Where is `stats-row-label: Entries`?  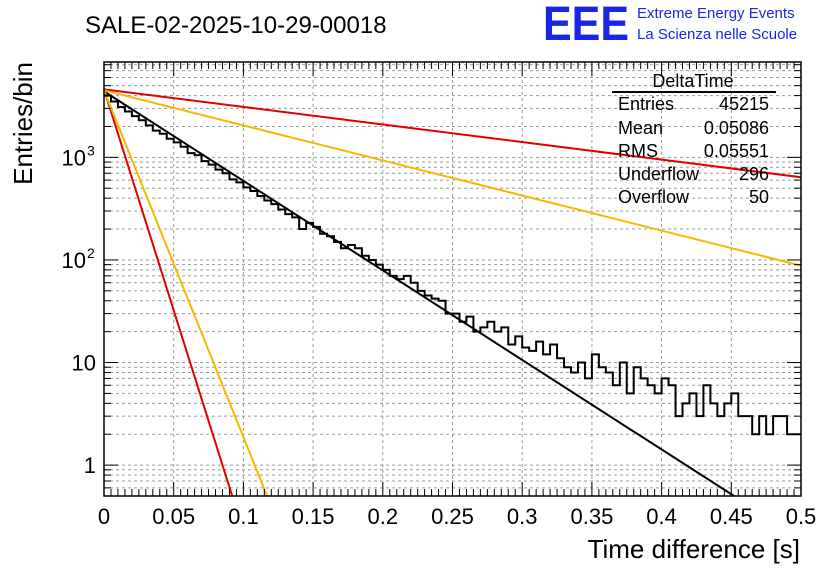
stats-row-label: Entries is located at coordinates (646, 104).